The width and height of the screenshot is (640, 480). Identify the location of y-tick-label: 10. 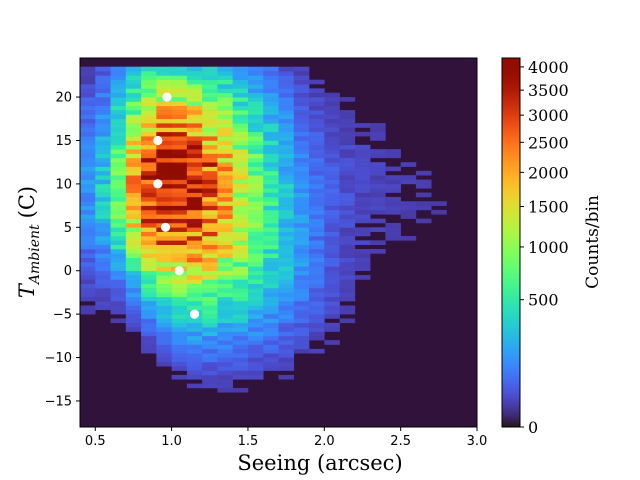
(63, 184).